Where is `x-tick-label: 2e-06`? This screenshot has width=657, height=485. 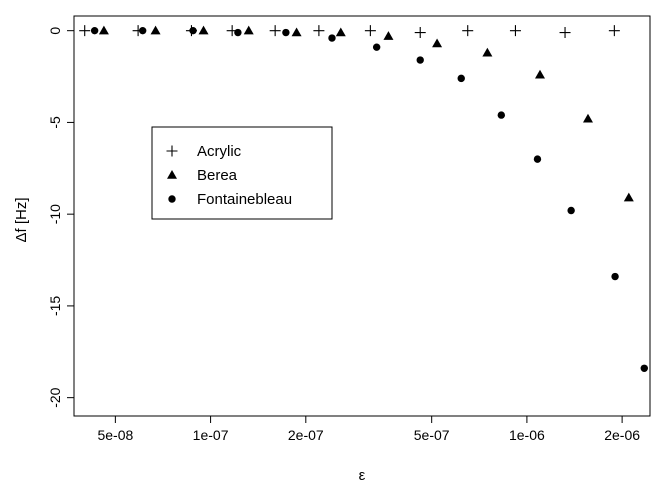 x-tick-label: 2e-06 is located at coordinates (622, 435).